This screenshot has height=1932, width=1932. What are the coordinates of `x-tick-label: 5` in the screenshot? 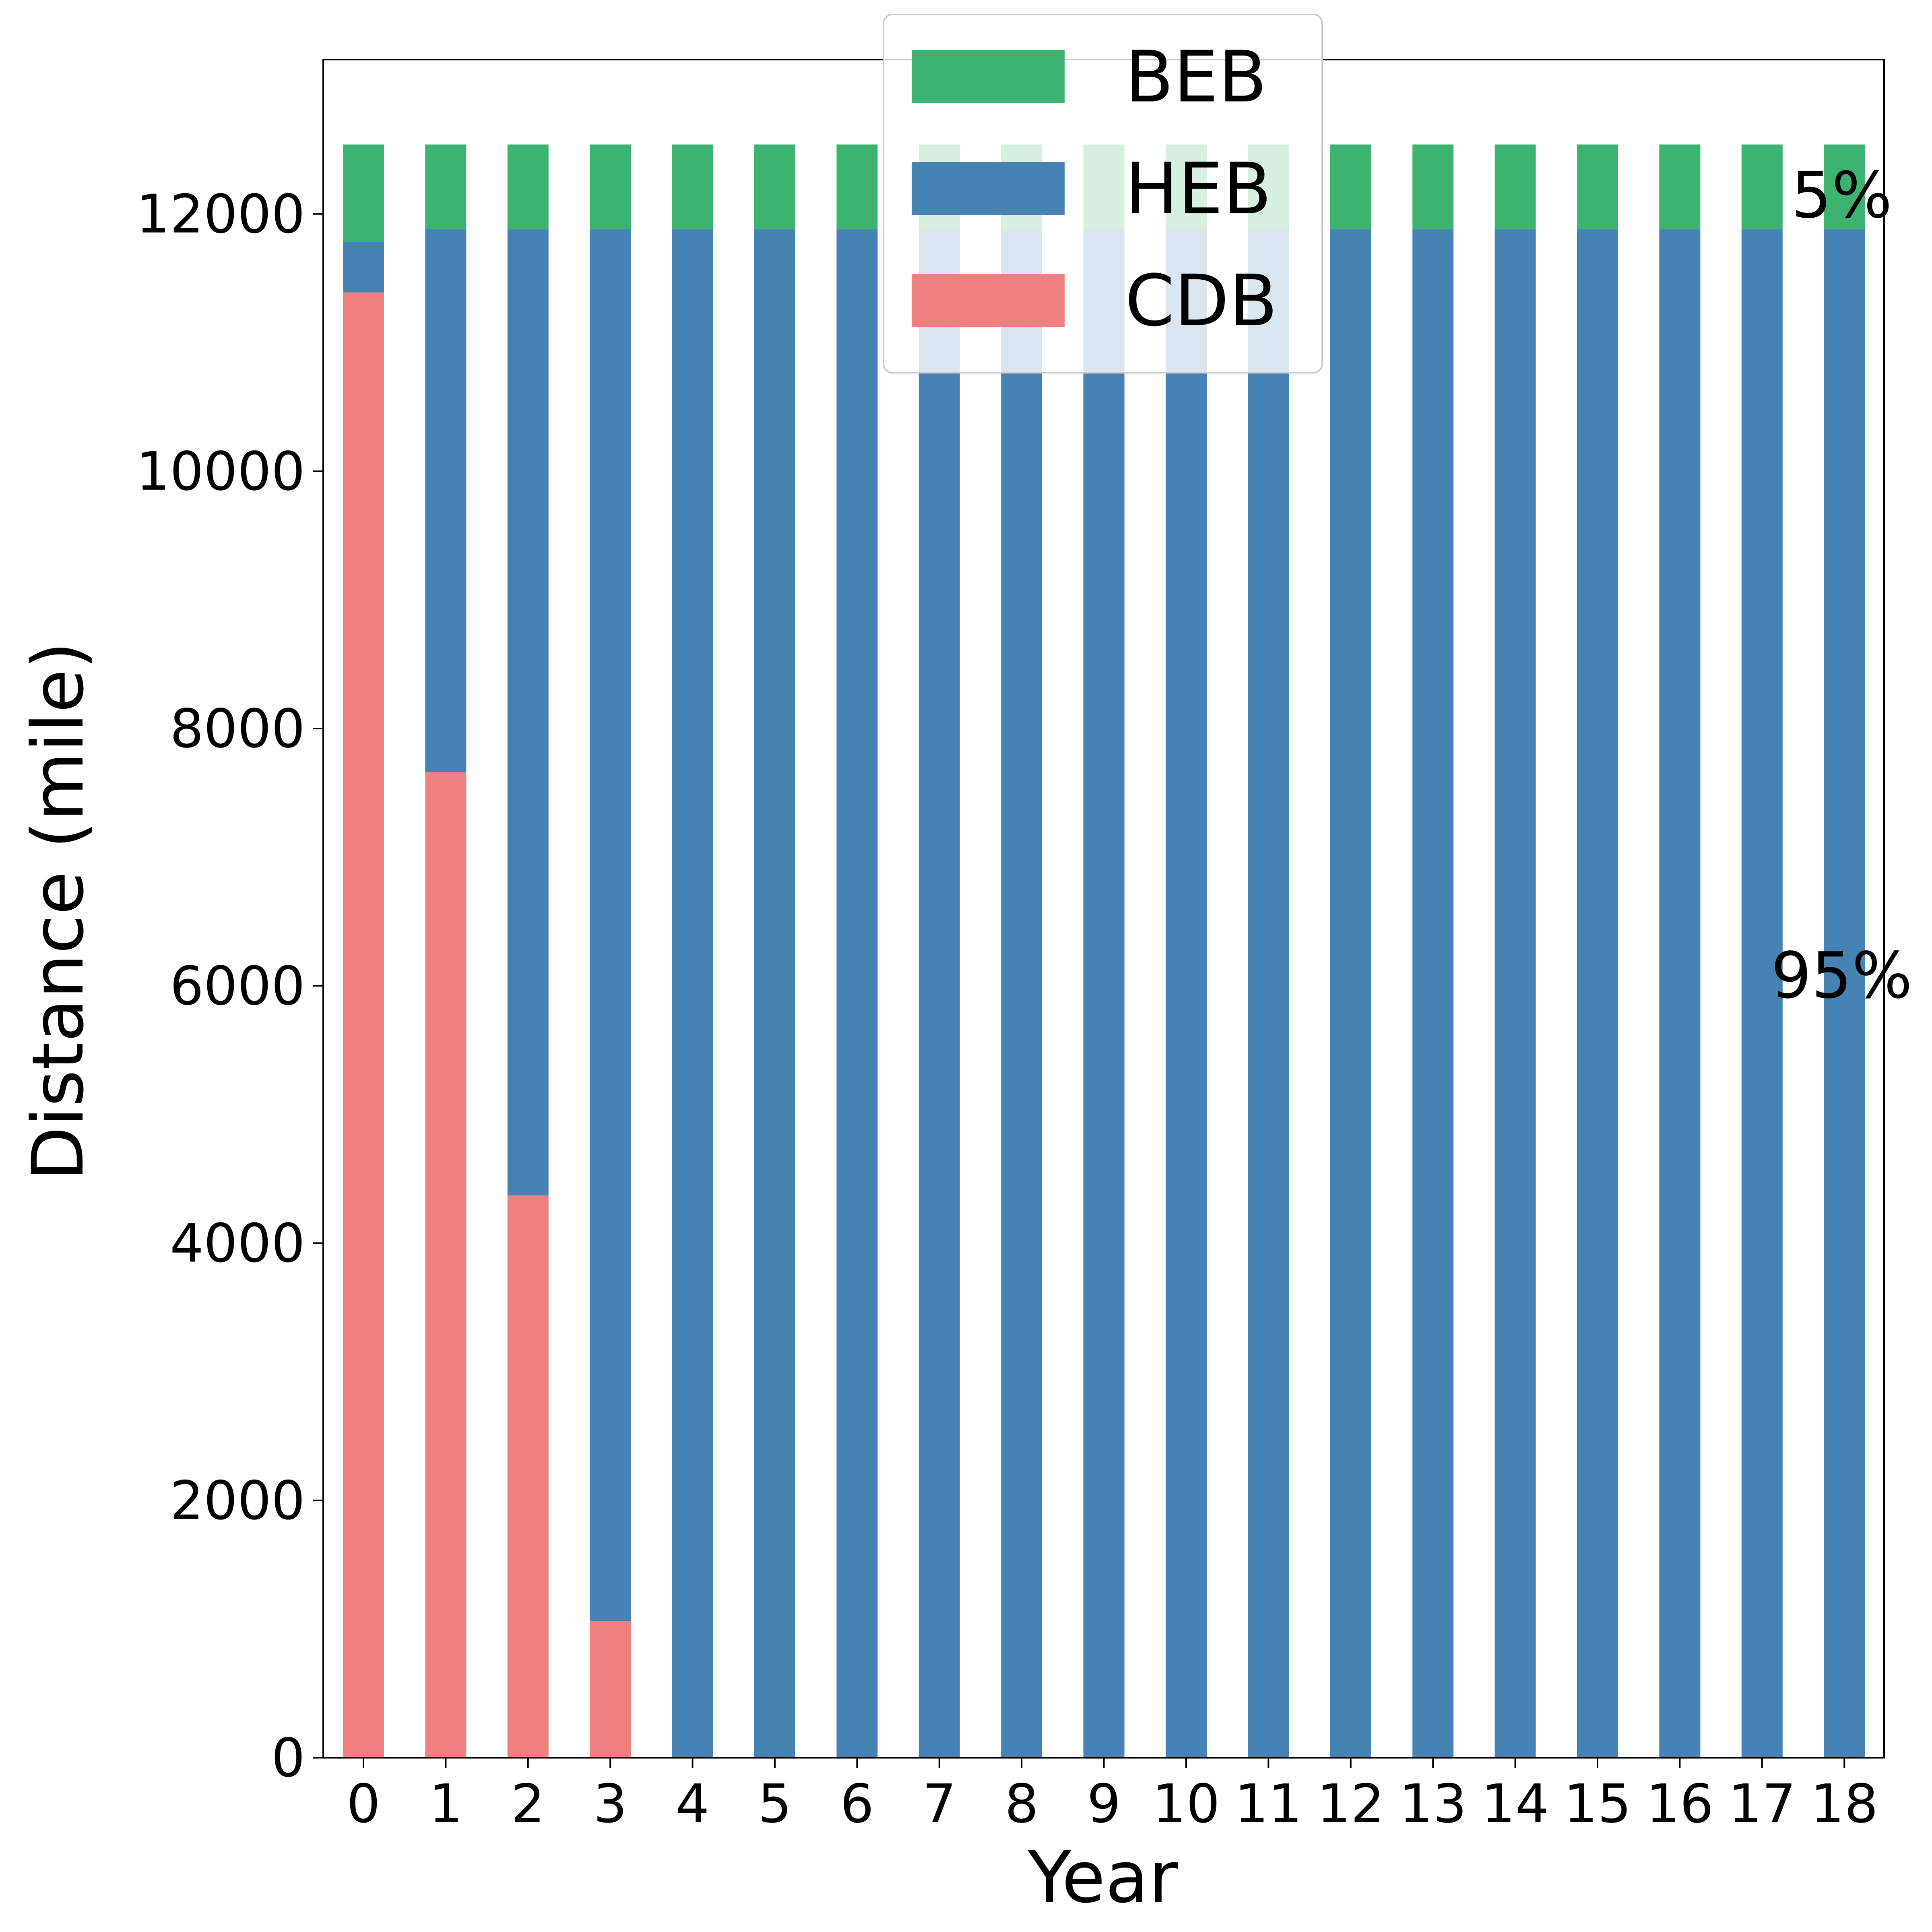 It's located at (775, 1804).